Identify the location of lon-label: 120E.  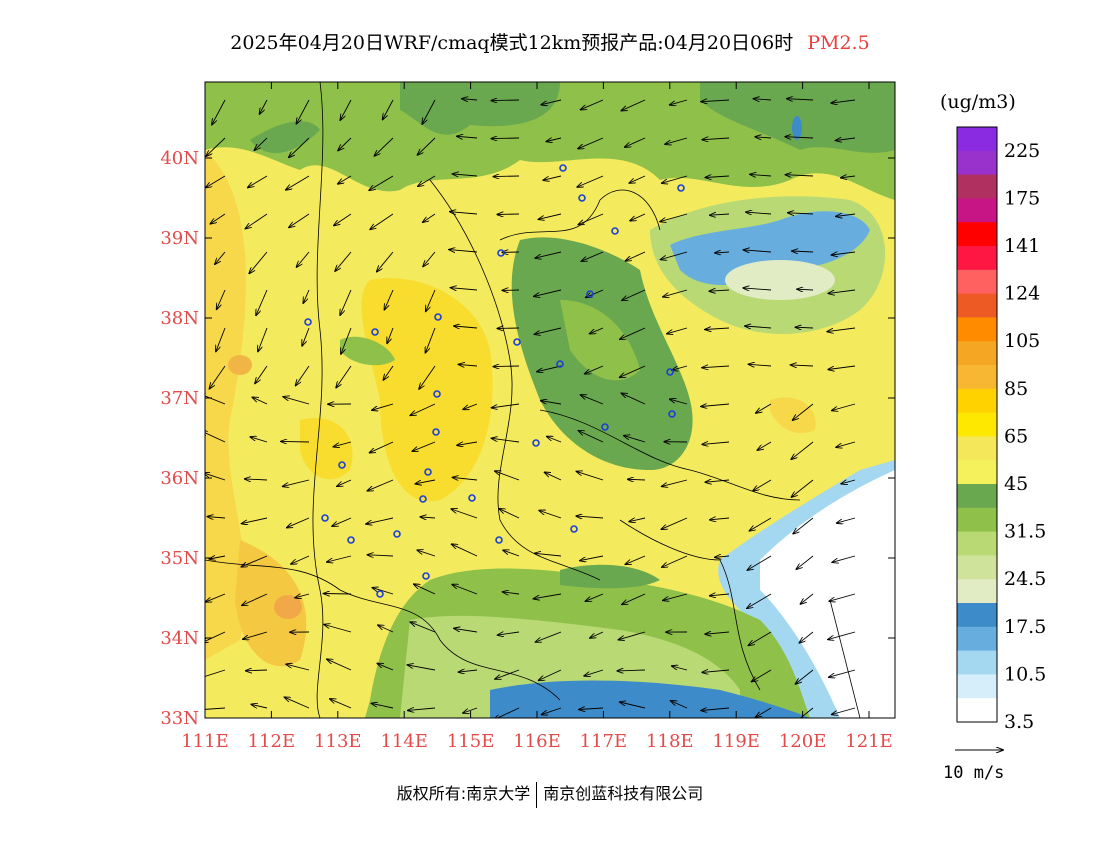
(803, 741).